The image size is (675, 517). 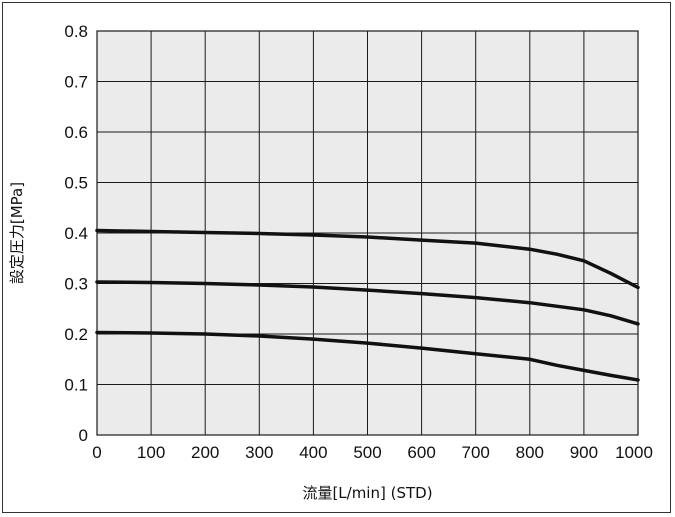 What do you see at coordinates (530, 452) in the screenshot?
I see `x-tick-label: 800` at bounding box center [530, 452].